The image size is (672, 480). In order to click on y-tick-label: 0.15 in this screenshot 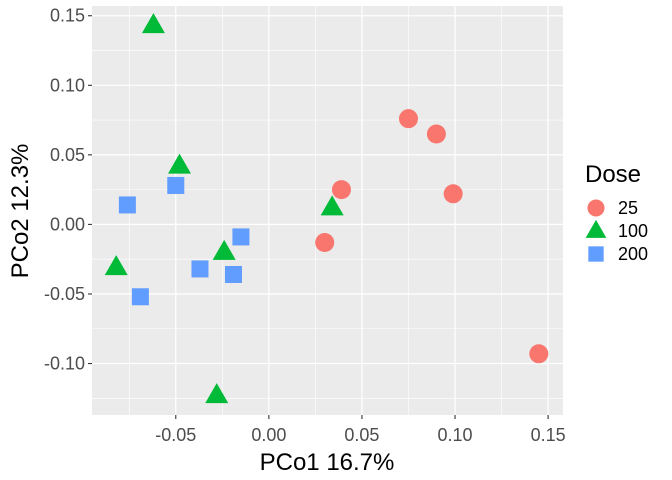, I will do `click(67, 16)`.